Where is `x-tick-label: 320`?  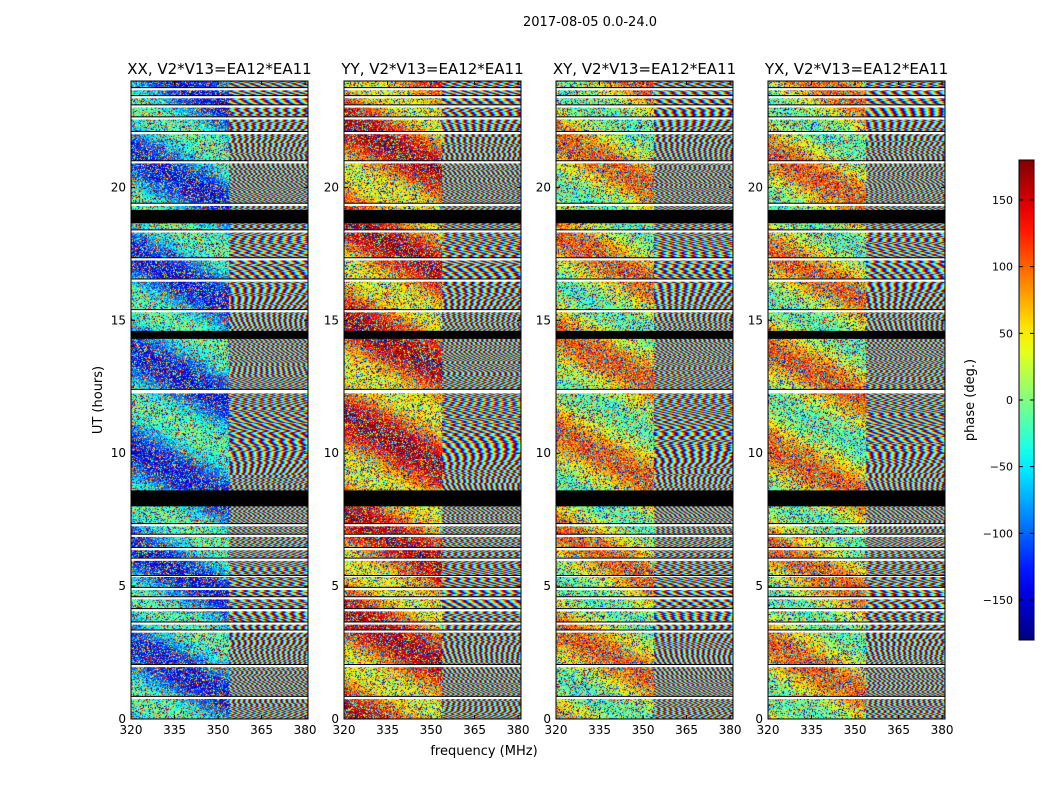
x-tick-label: 320 is located at coordinates (131, 730).